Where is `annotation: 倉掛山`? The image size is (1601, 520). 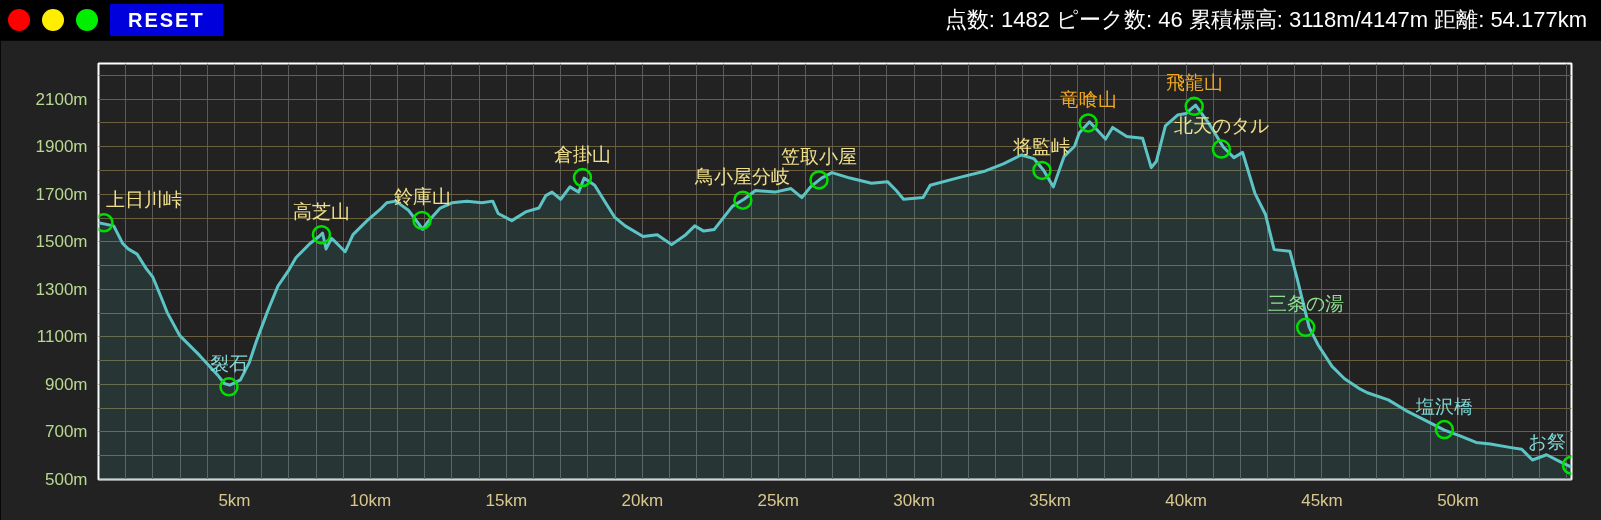 annotation: 倉掛山 is located at coordinates (582, 154).